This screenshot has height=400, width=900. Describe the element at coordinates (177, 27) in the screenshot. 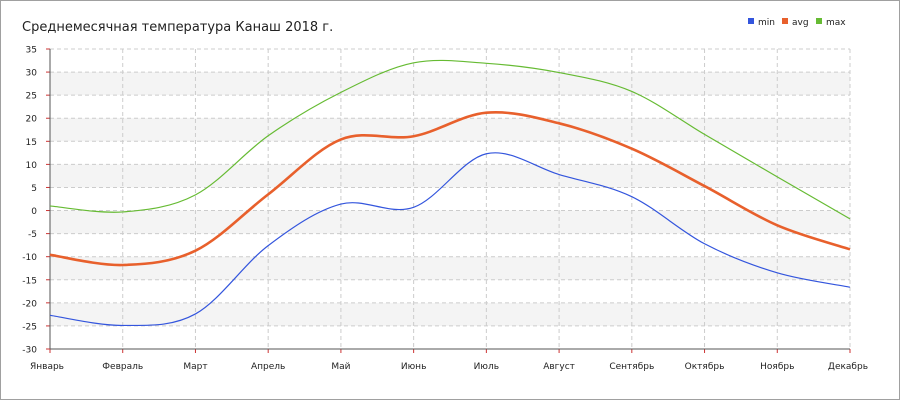

I see `chart-title: Среднемесячная температура Канаш 2018 г.` at that location.